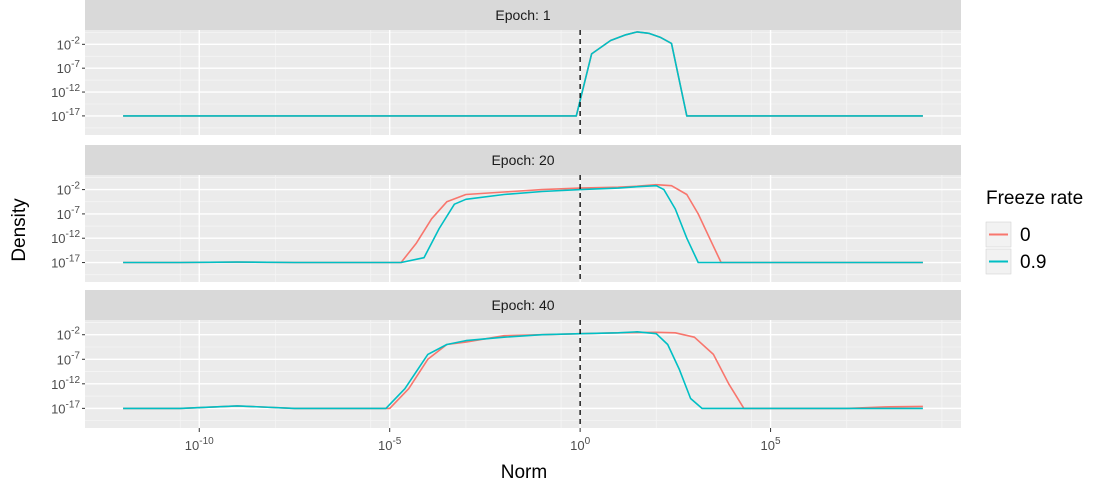 The image size is (1117, 488). I want to click on x-tick-label: 10⁵, so click(771, 444).